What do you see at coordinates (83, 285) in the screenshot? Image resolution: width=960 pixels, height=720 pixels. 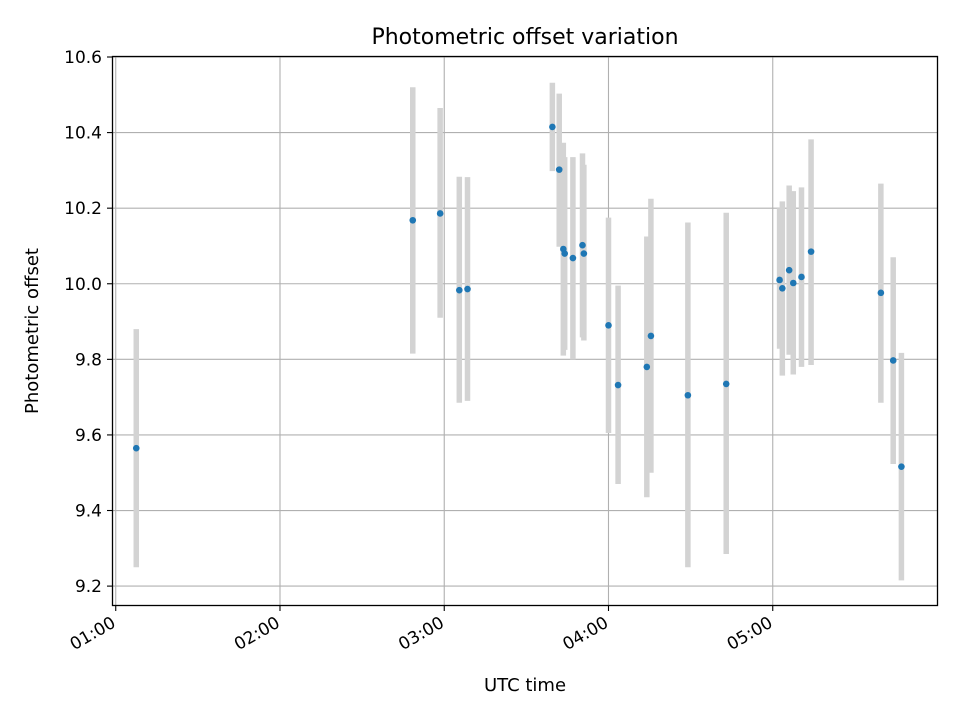 I see `y-tick-label: 10.0` at bounding box center [83, 285].